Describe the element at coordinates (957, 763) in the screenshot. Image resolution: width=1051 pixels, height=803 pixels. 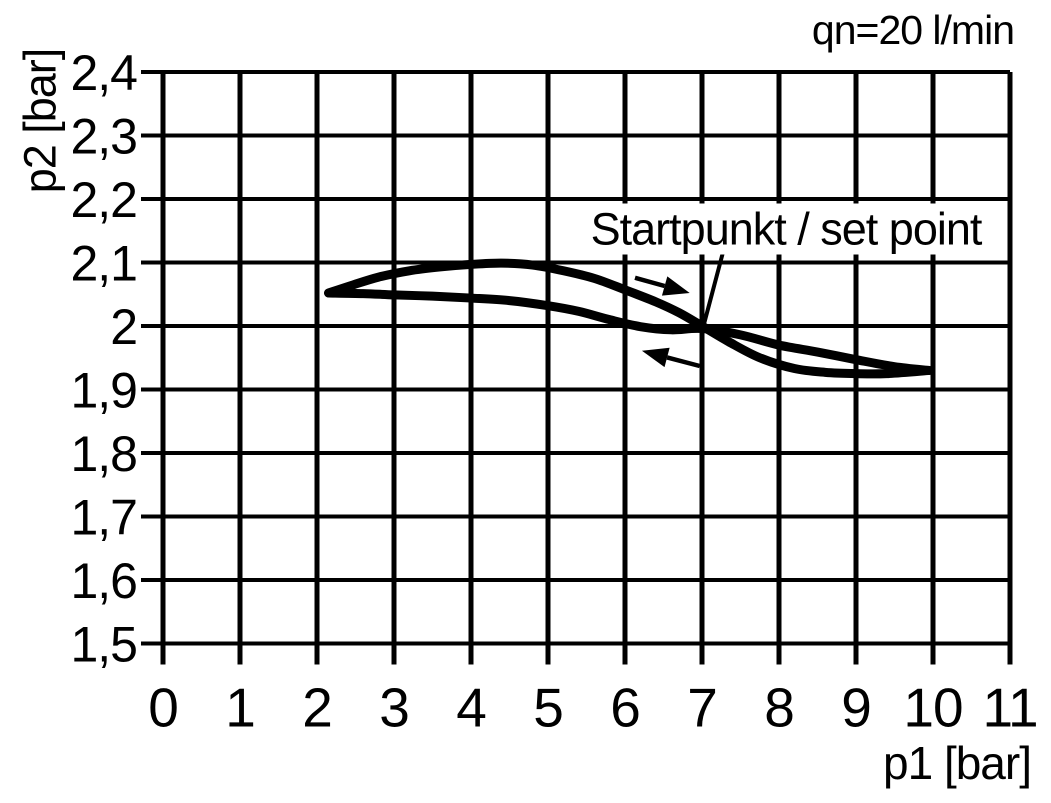
I see `x-axis-title: p1 [bar]` at that location.